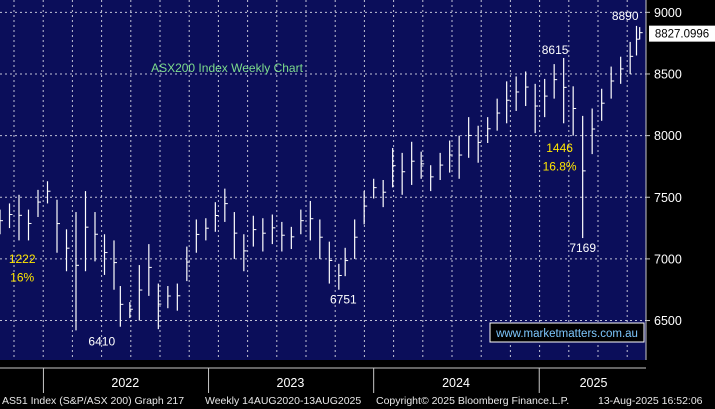 Image resolution: width=715 pixels, height=409 pixels. Describe the element at coordinates (582, 248) in the screenshot. I see `annotation-label: 7169` at that location.